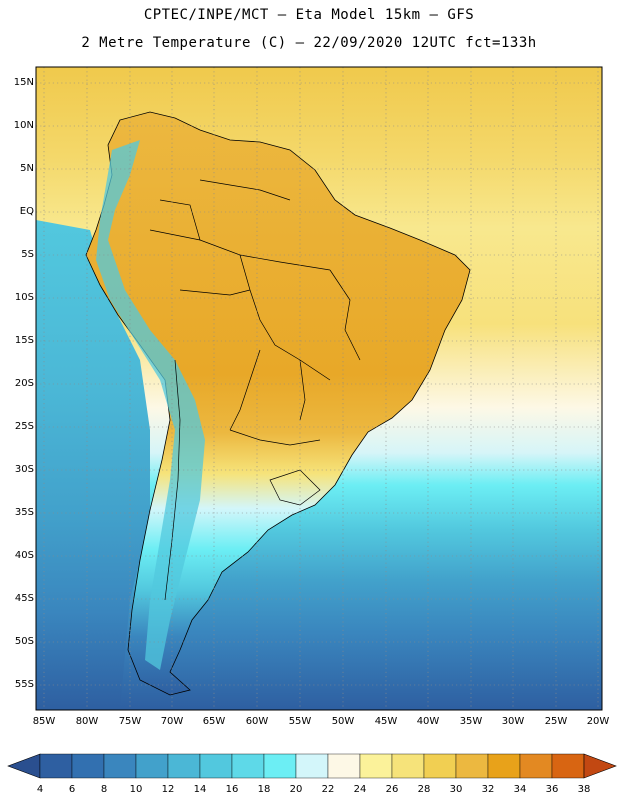 The height and width of the screenshot is (800, 618). I want to click on colorbar-label-6: 6, so click(72, 789).